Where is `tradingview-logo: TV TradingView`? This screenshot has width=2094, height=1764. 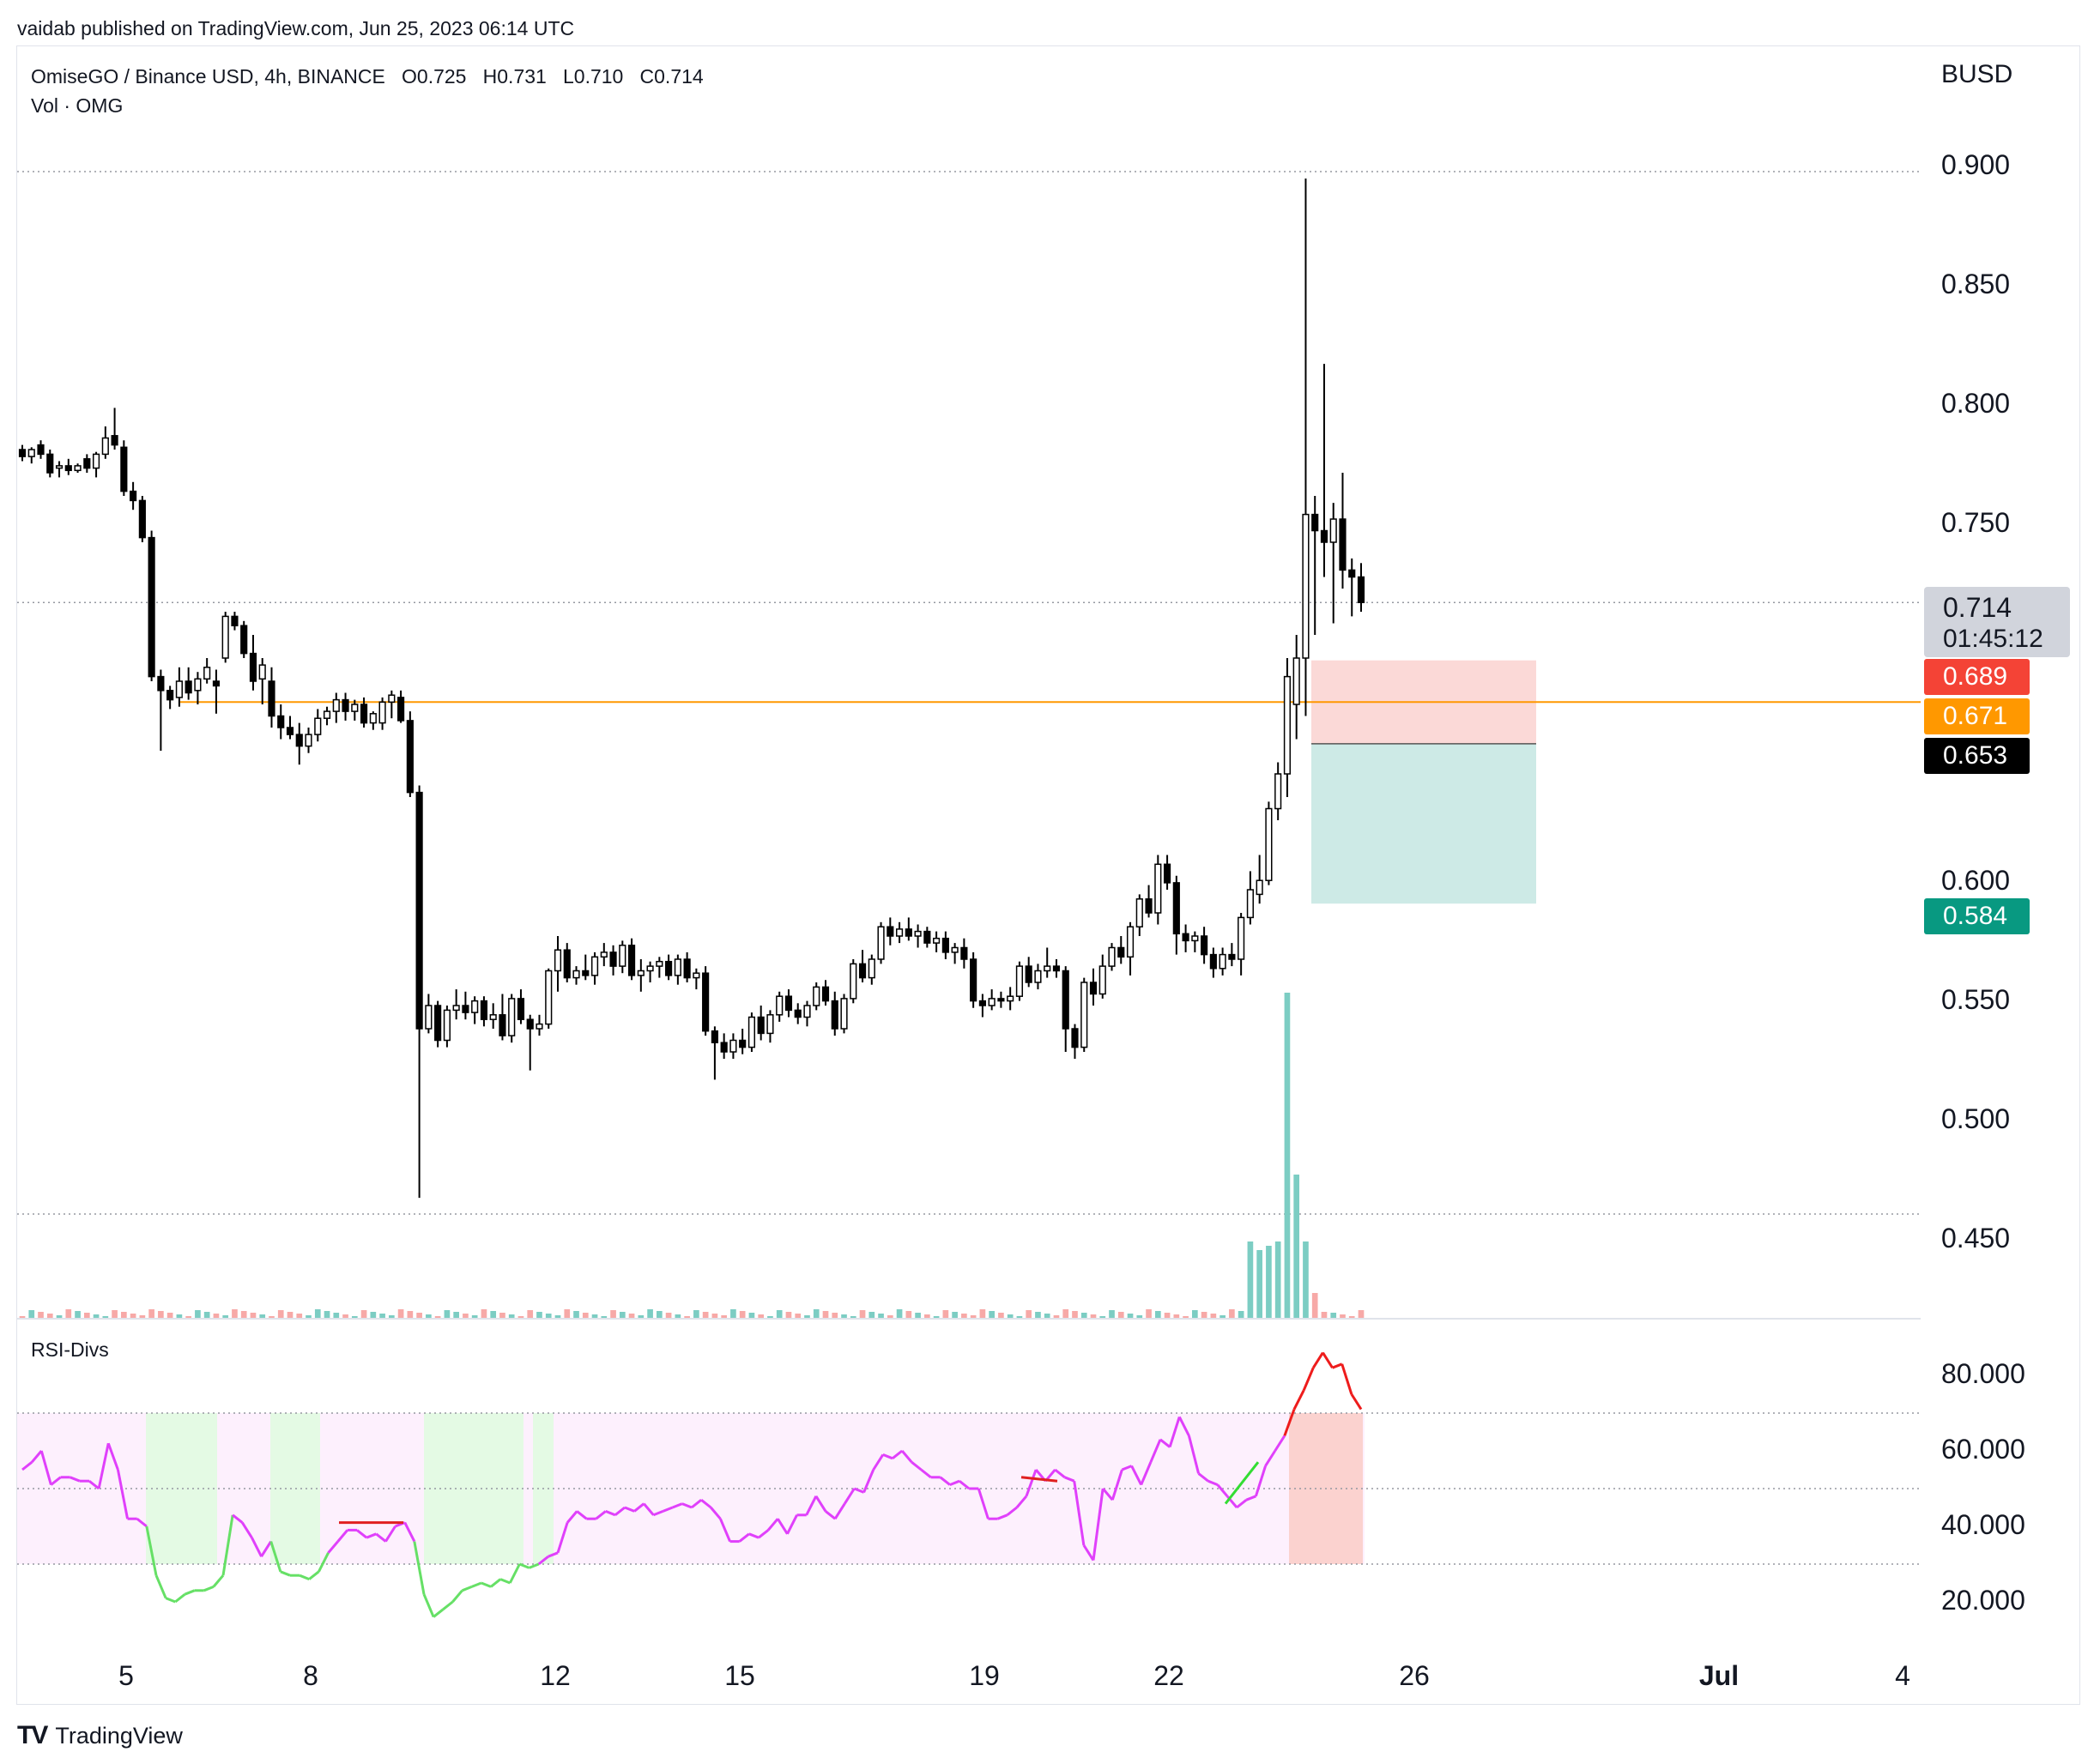 tradingview-logo: TV TradingView is located at coordinates (100, 1736).